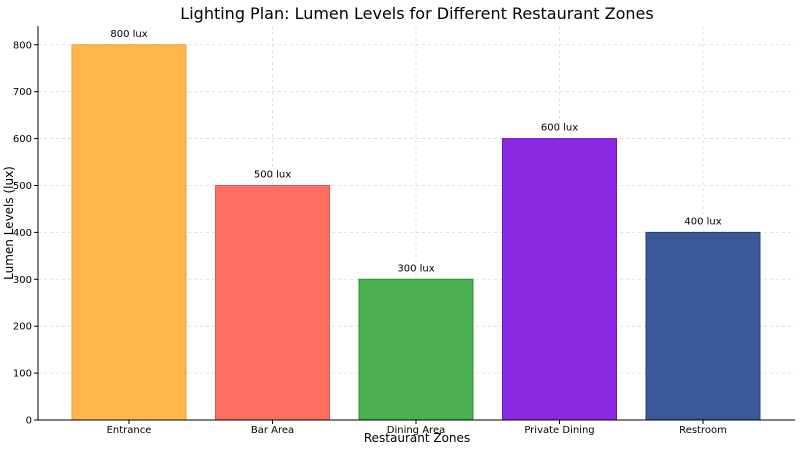 The image size is (800, 450). I want to click on x-axis-label: Restaurant Zones, so click(417, 438).